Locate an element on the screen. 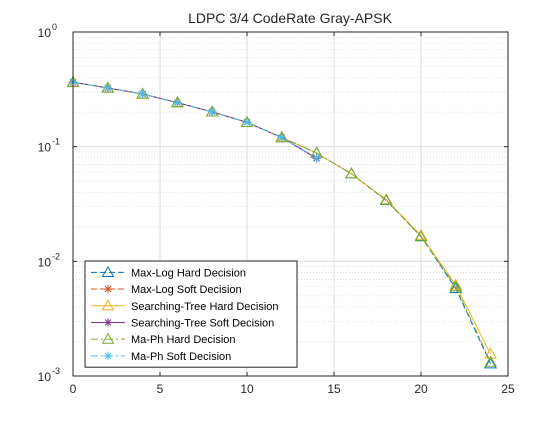 This screenshot has width=560, height=425. x-tick-label: 15 is located at coordinates (334, 389).